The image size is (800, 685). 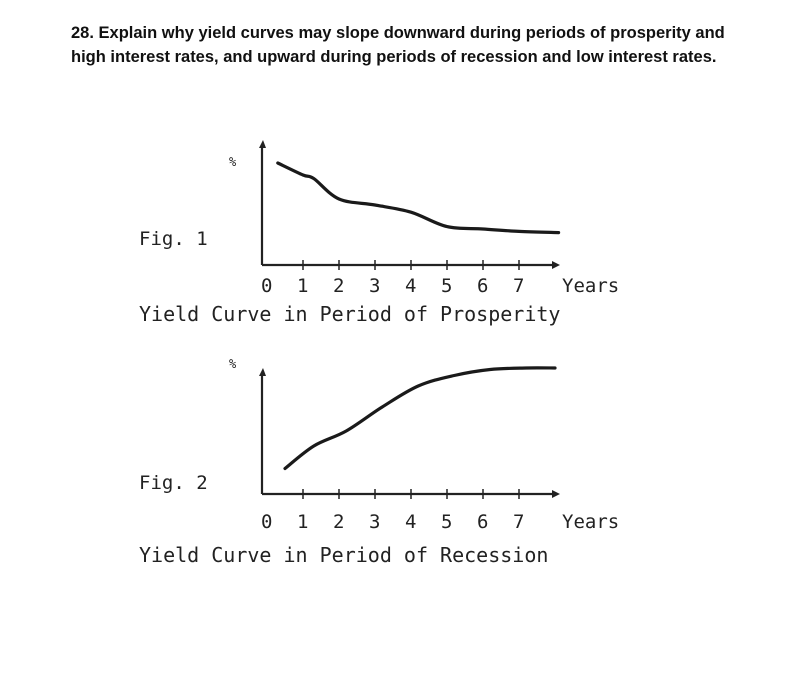 What do you see at coordinates (374, 522) in the screenshot?
I see `fig2-x-tick-label: 3` at bounding box center [374, 522].